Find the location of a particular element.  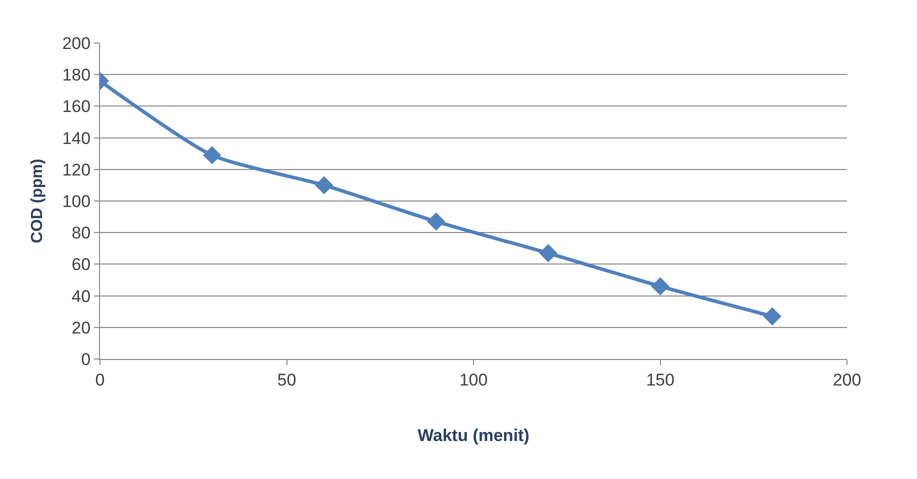

y-tick-label: 0 is located at coordinates (86, 359).